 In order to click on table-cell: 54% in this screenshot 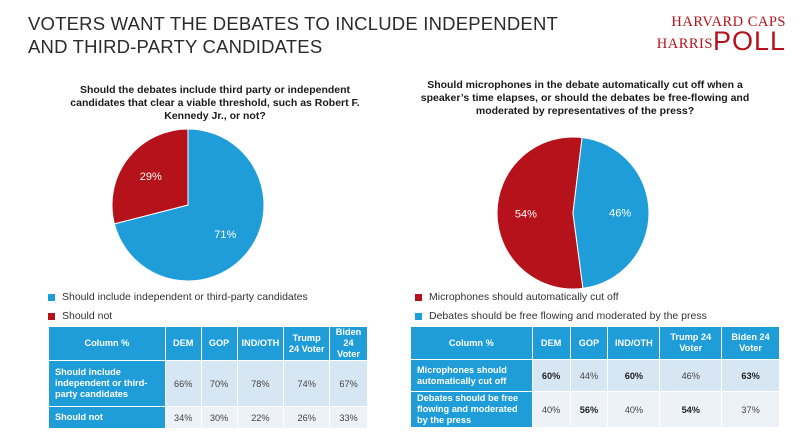, I will do `click(691, 409)`.